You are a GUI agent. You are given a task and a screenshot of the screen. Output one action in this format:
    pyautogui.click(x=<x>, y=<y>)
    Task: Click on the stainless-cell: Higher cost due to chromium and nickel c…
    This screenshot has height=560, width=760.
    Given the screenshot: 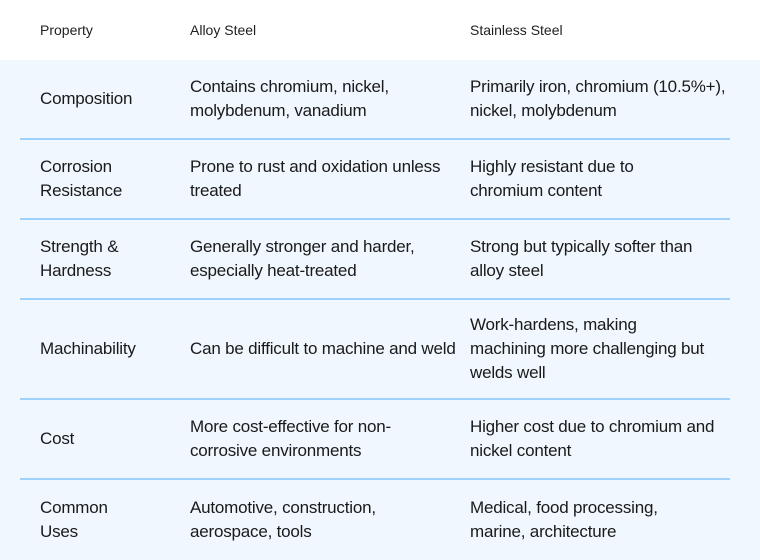 What is the action you would take?
    pyautogui.click(x=592, y=438)
    